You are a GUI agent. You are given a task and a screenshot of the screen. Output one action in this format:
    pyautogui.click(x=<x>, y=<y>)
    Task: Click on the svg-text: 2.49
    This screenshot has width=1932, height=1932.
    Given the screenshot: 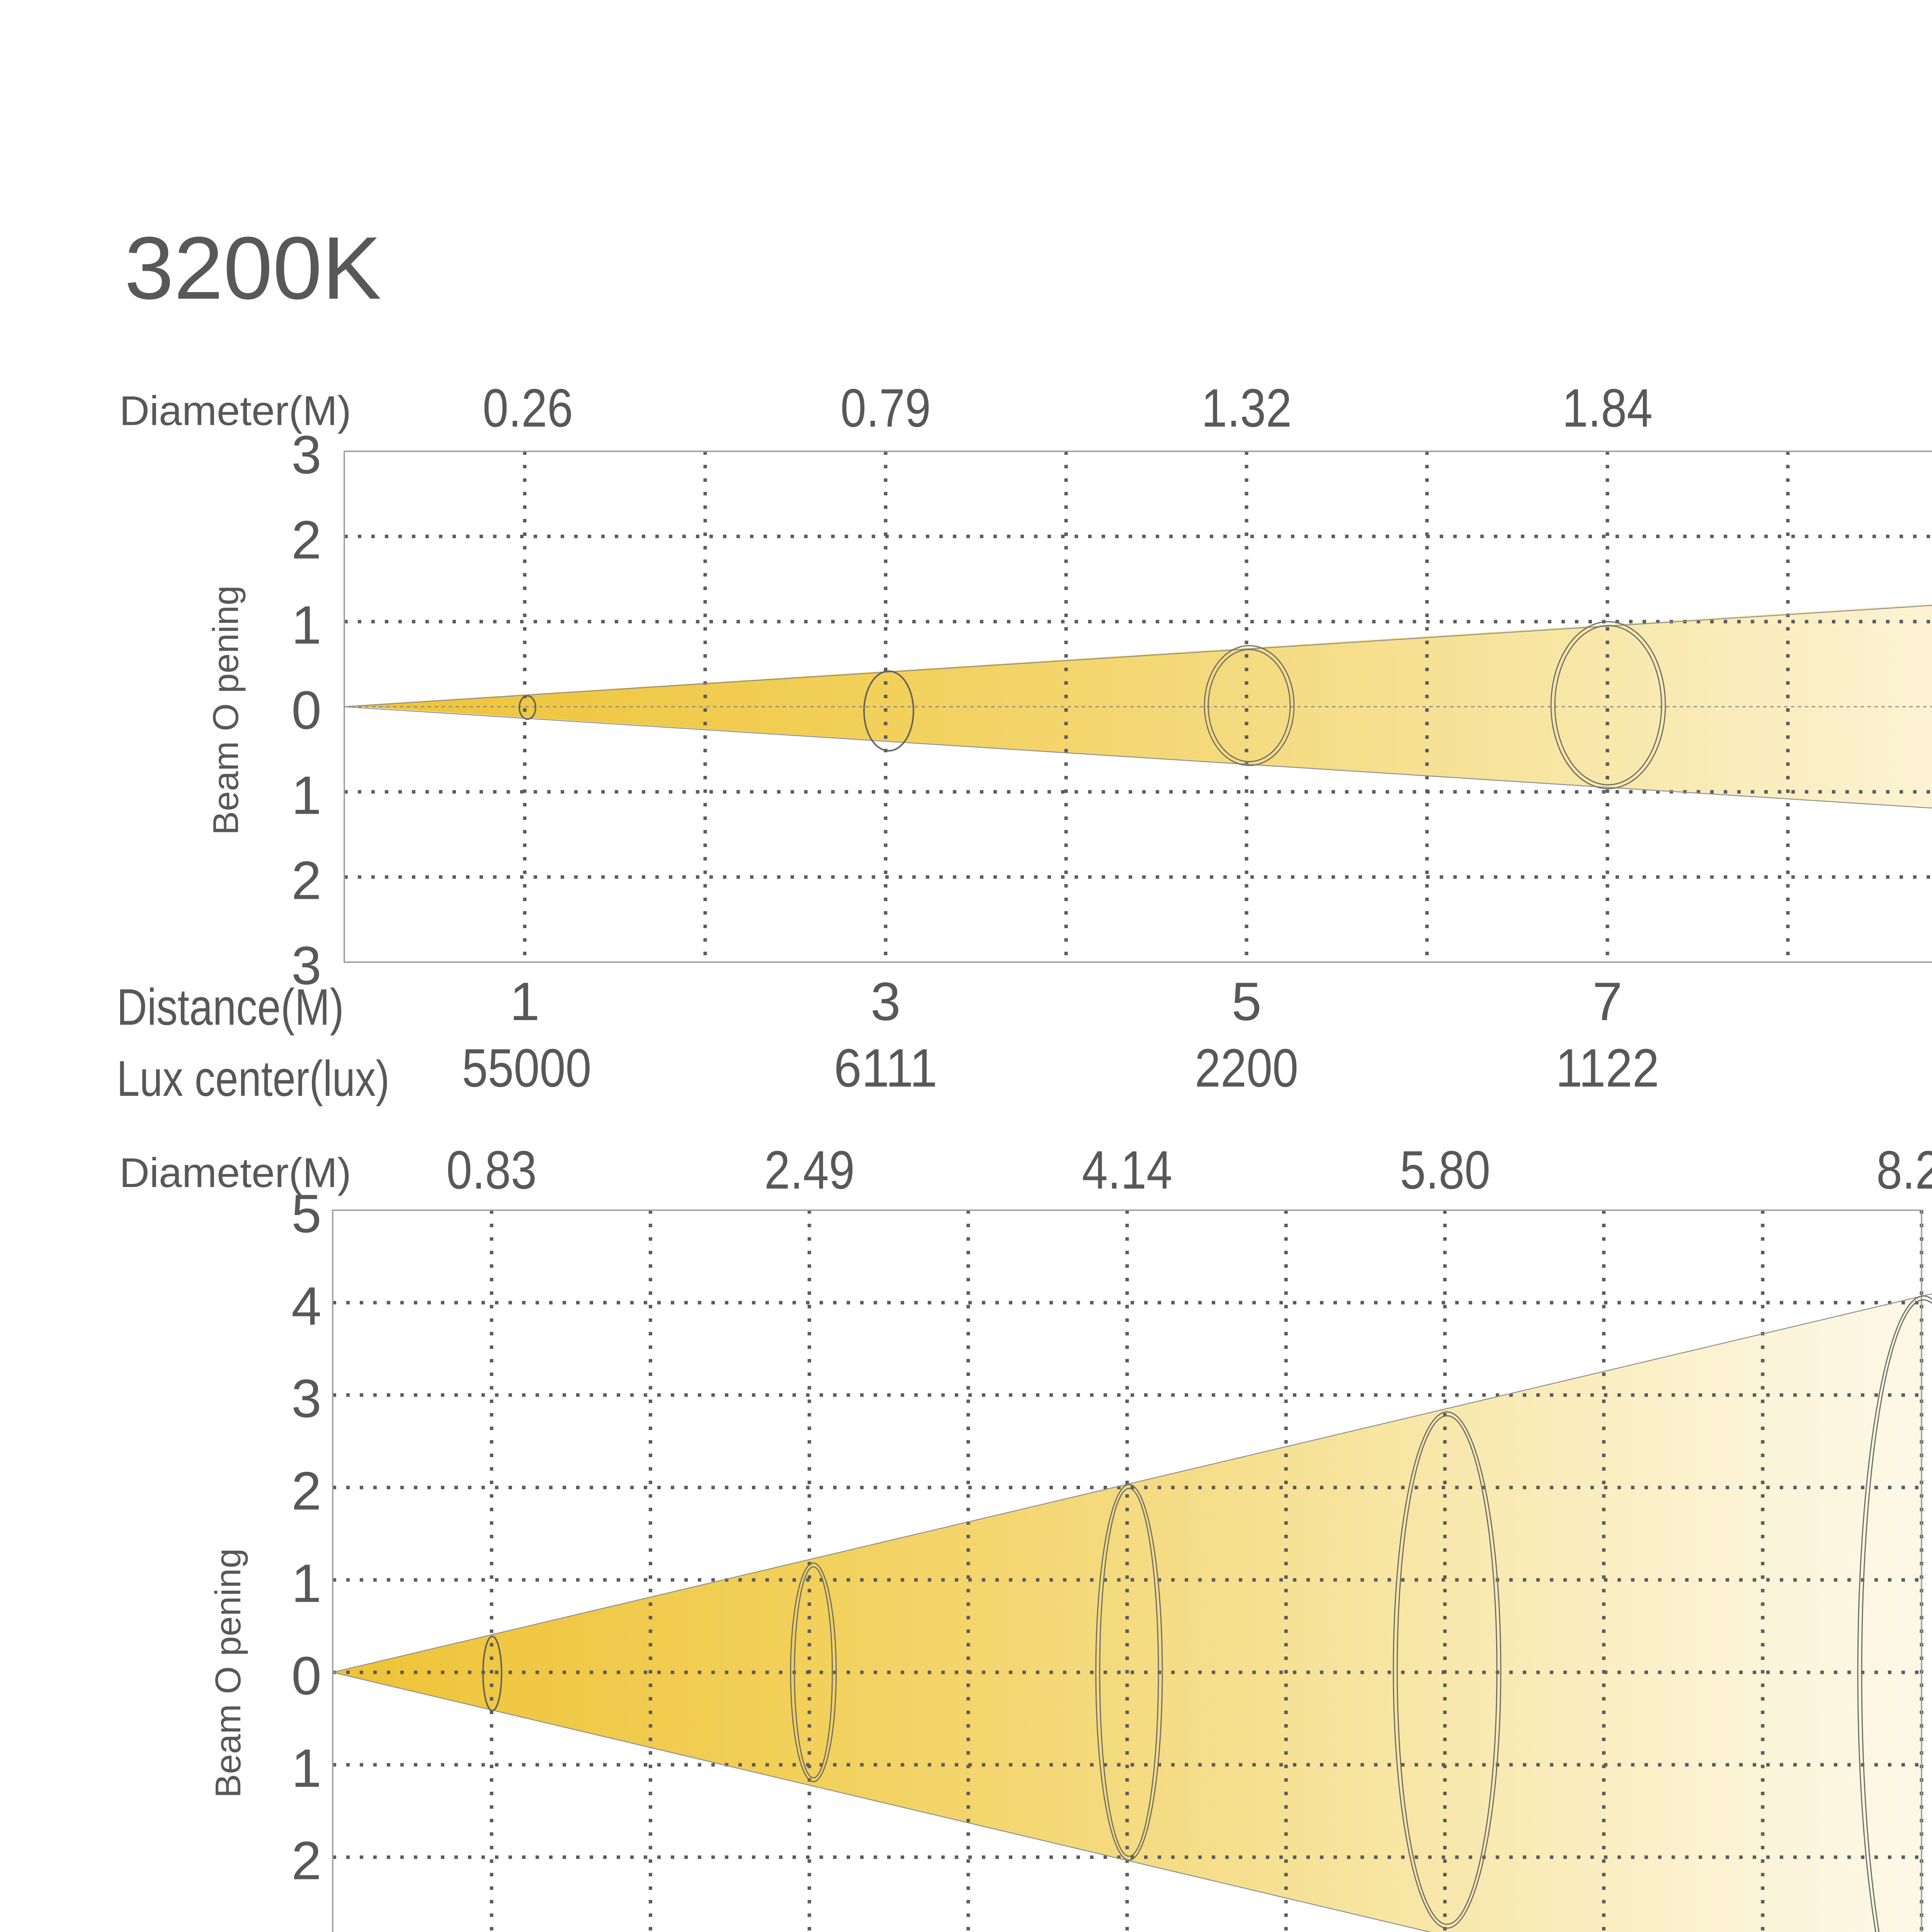 What is the action you would take?
    pyautogui.click(x=809, y=1170)
    